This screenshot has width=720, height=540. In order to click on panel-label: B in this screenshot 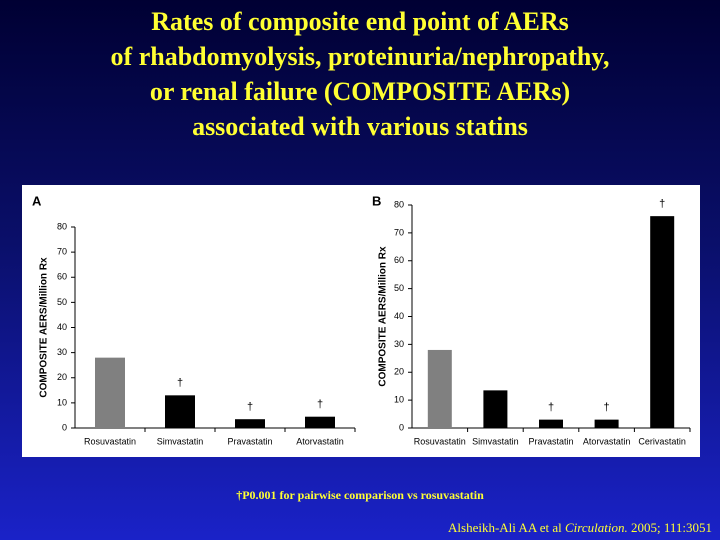, I will do `click(376, 200)`.